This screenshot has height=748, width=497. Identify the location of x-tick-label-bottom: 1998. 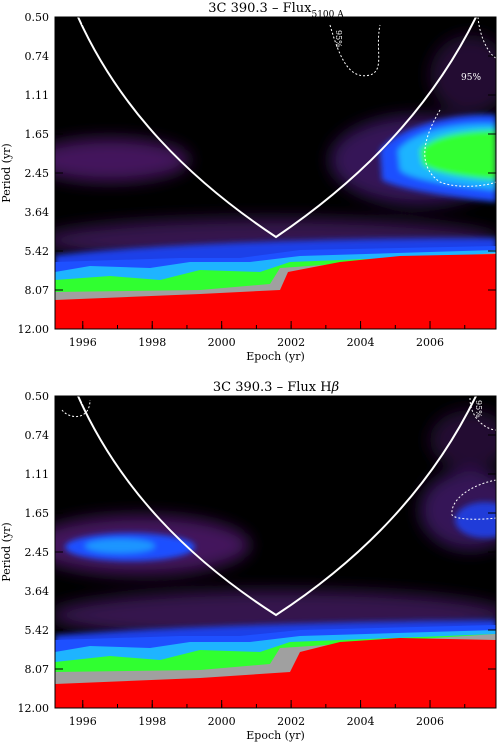
(152, 721).